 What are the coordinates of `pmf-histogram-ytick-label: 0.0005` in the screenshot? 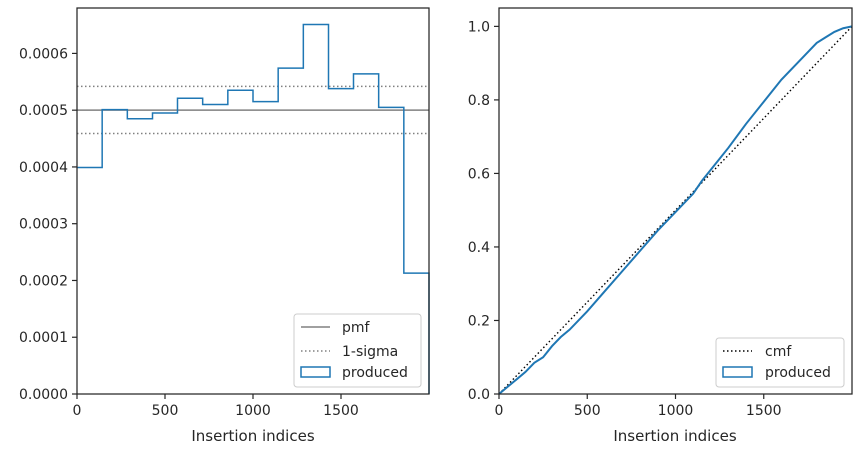 It's located at (43, 111).